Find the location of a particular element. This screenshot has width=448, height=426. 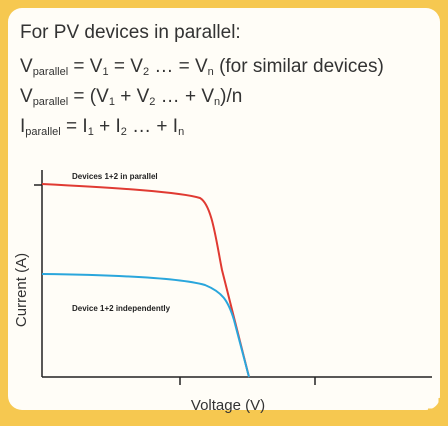

formula-text: I is located at coordinates (23, 126).